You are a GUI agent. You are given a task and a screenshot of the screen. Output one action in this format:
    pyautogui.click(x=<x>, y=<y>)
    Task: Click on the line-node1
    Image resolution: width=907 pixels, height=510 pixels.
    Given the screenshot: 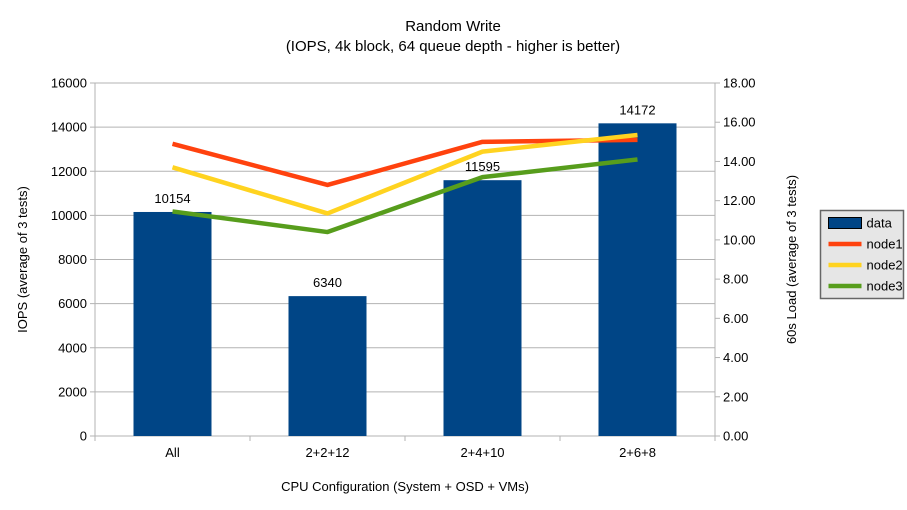 What is the action you would take?
    pyautogui.click(x=404, y=162)
    